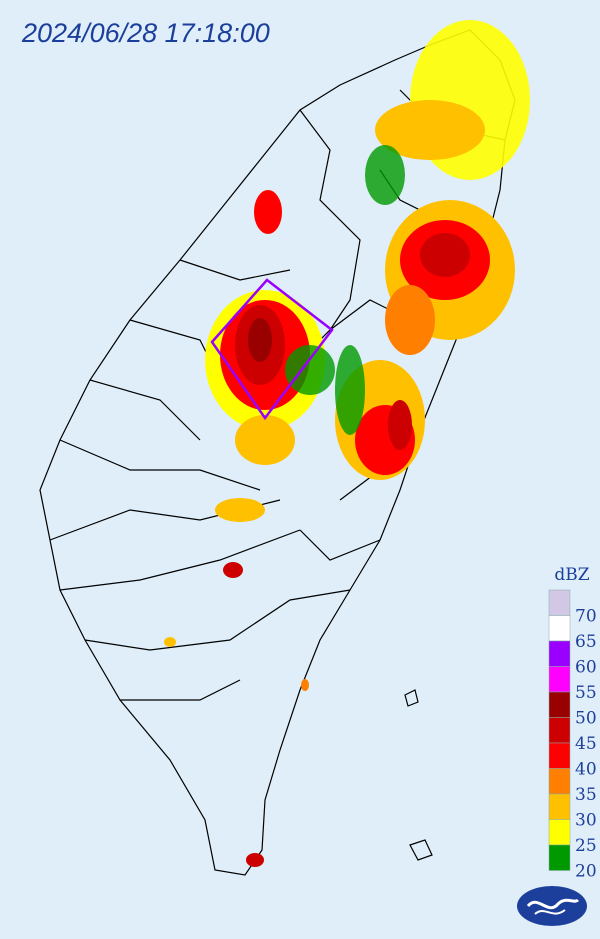 The height and width of the screenshot is (939, 600). I want to click on legend-unit: dBZ, so click(571, 575).